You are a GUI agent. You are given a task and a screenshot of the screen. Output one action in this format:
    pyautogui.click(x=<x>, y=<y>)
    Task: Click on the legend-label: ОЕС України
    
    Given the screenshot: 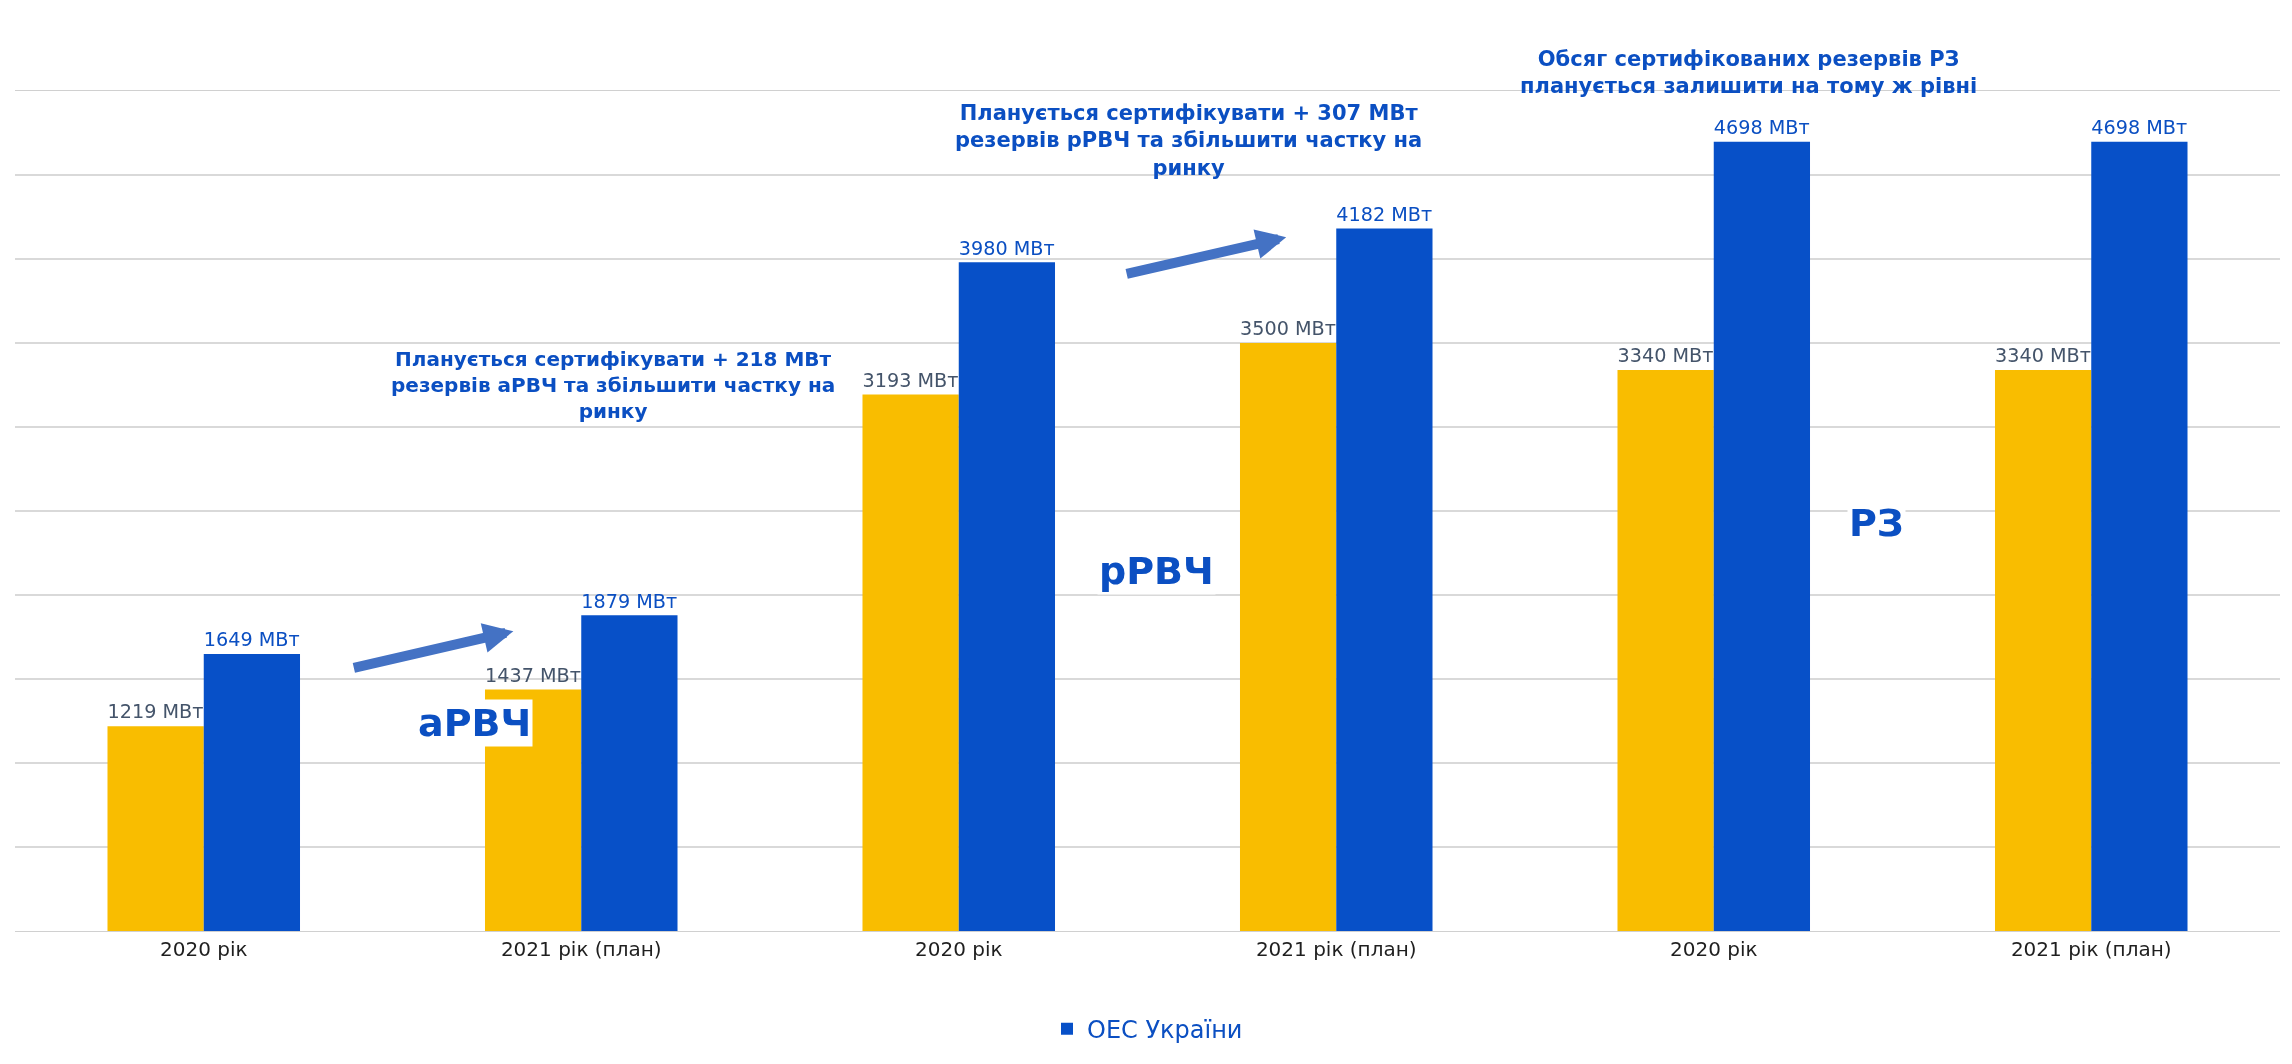 What is the action you would take?
    pyautogui.click(x=1165, y=1030)
    